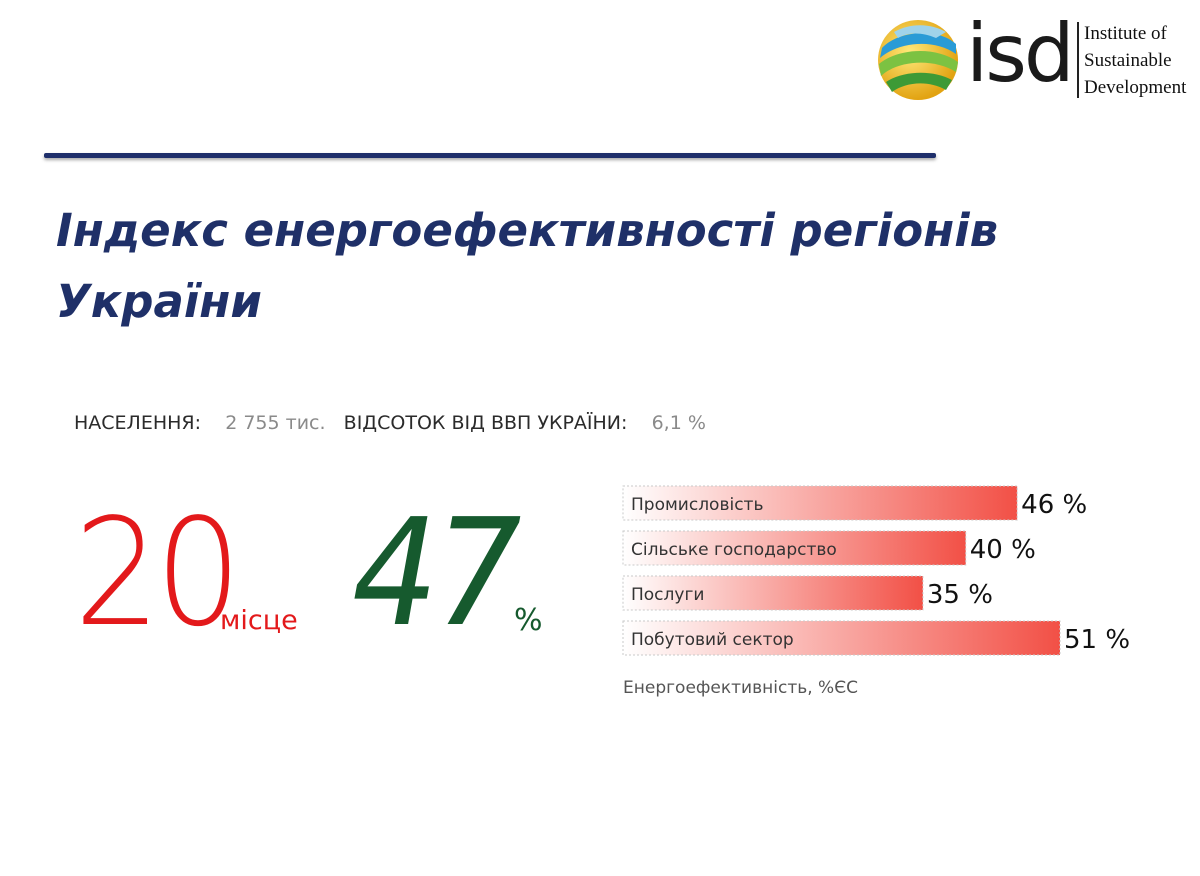  Describe the element at coordinates (158, 573) in the screenshot. I see `rank-value: 20` at that location.